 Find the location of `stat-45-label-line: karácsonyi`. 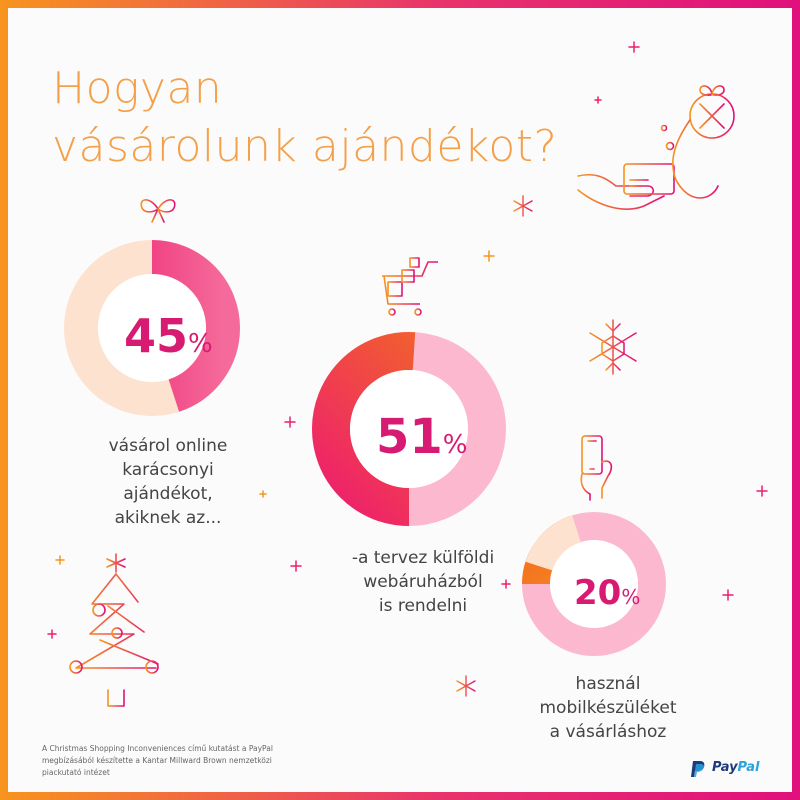

stat-45-label-line: karácsonyi is located at coordinates (168, 470).